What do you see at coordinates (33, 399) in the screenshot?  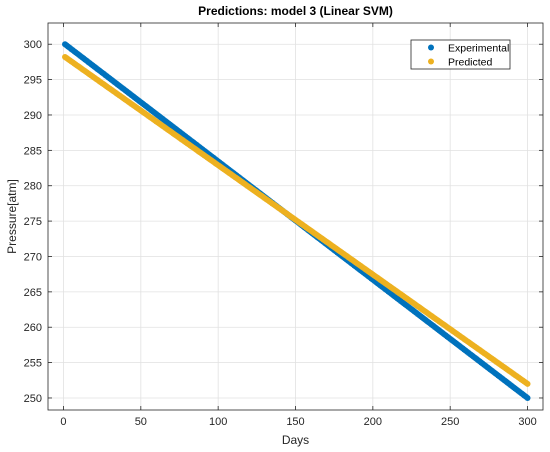 I see `y-tick-label: 250` at bounding box center [33, 399].